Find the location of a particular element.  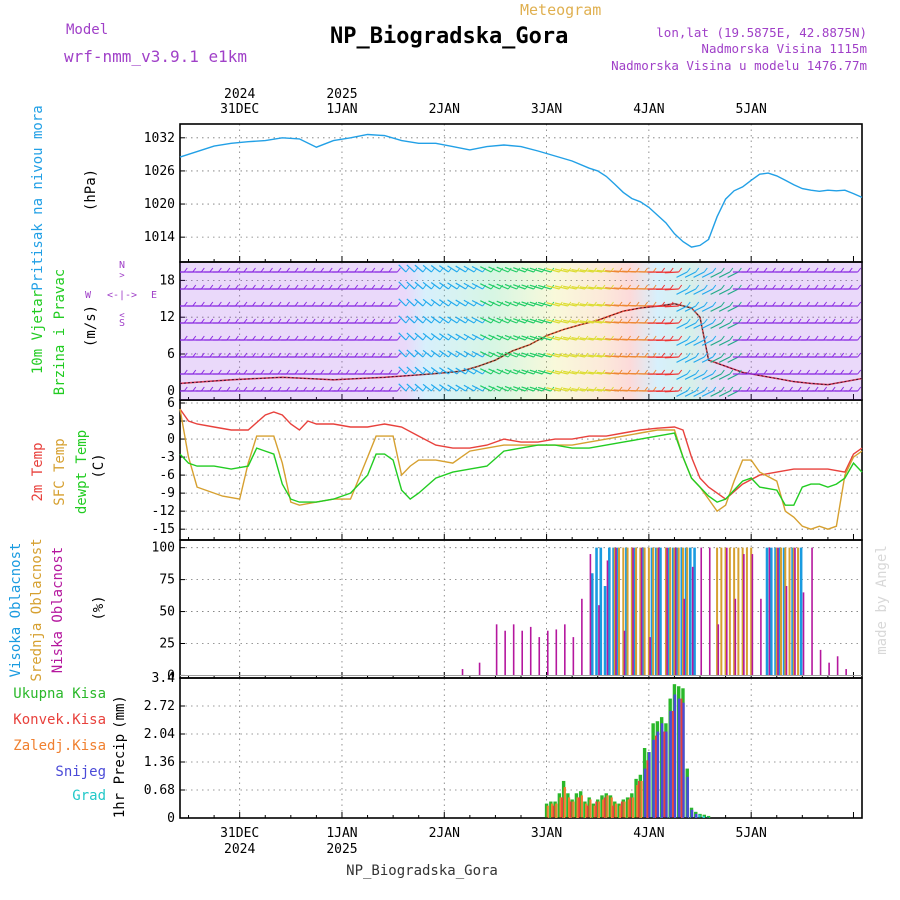

graupel-bar is located at coordinates (703, 816).